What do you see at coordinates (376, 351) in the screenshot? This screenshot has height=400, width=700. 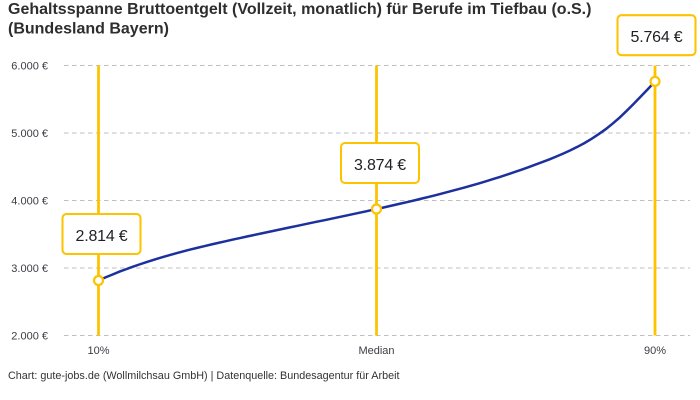 I see `svg-text: Median` at bounding box center [376, 351].